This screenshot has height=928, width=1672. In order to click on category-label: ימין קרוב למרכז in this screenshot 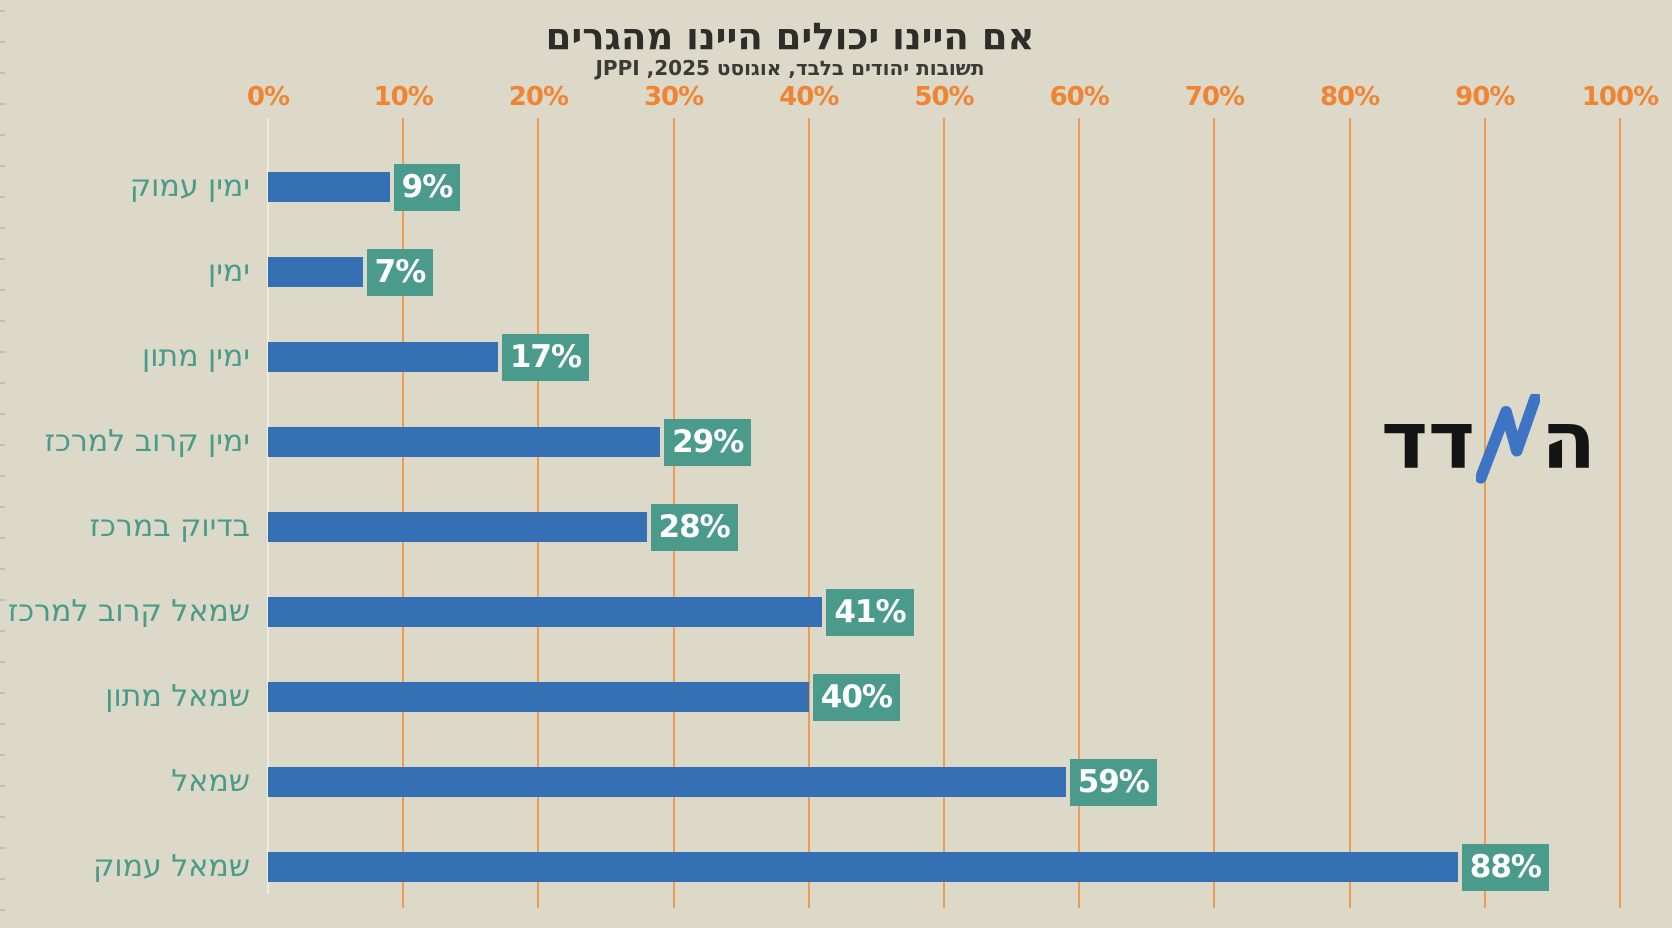, I will do `click(147, 441)`.